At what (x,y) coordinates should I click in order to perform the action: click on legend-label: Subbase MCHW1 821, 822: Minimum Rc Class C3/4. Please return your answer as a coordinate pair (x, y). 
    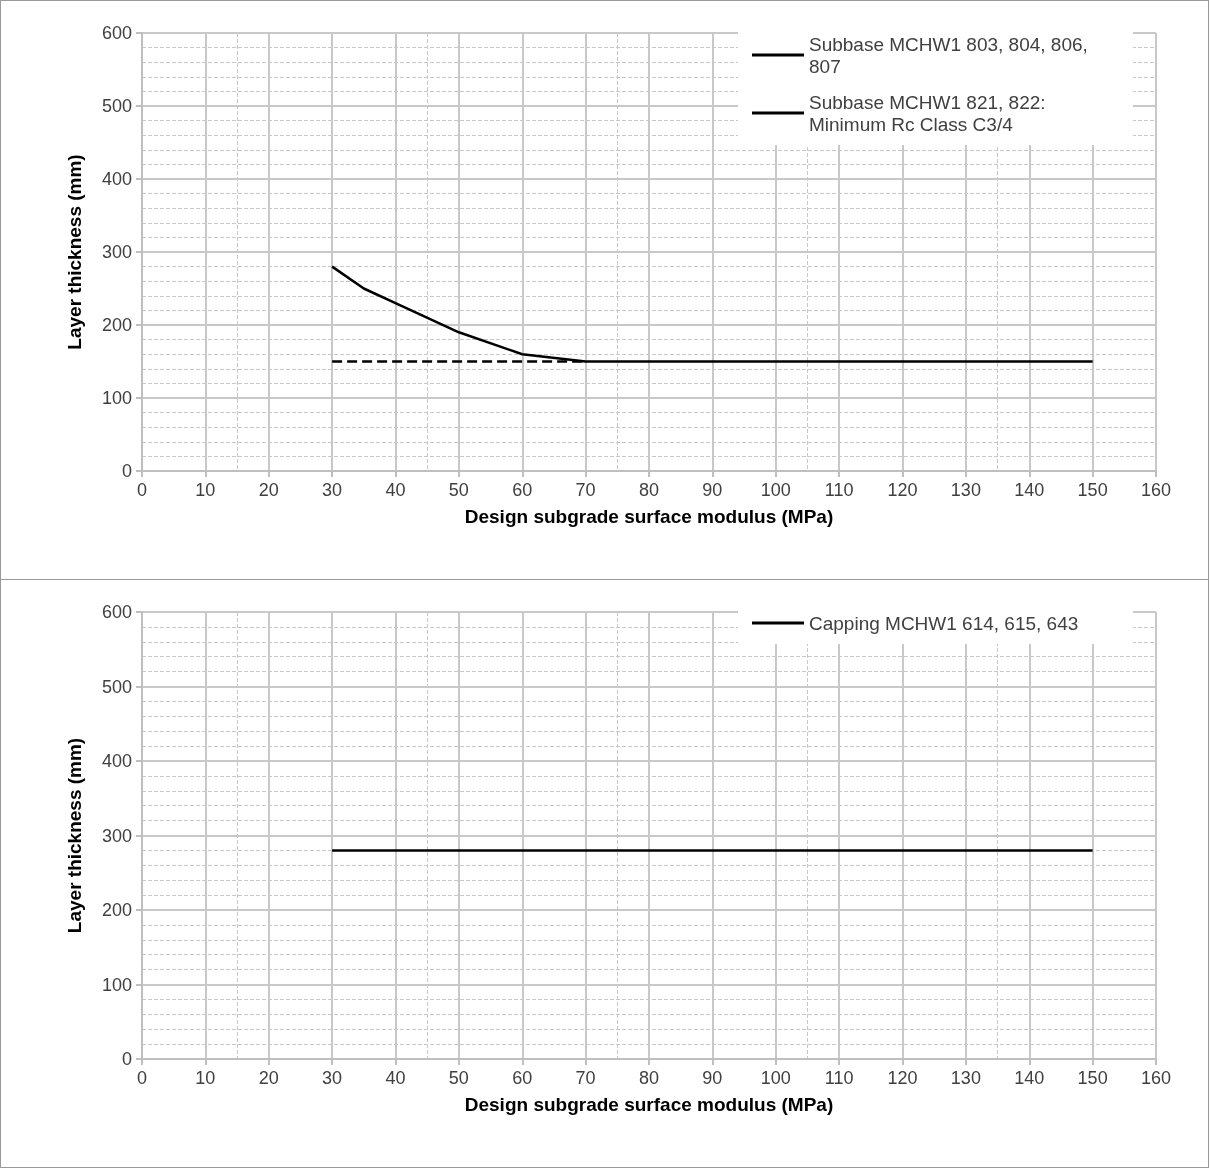
    Looking at the image, I should click on (930, 113).